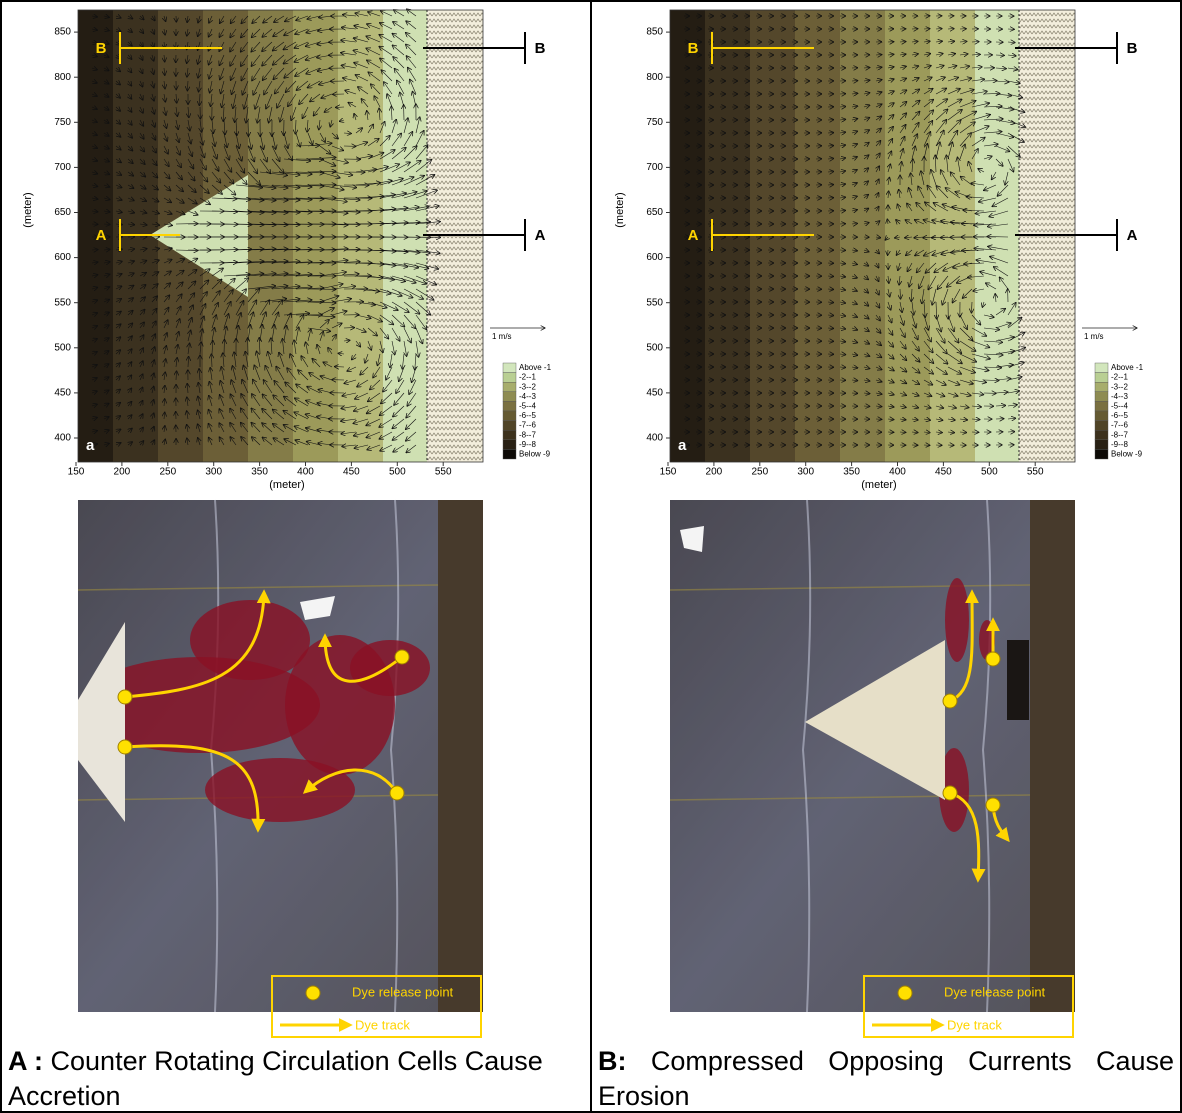 This screenshot has height=1113, width=1182. What do you see at coordinates (390, 668) in the screenshot?
I see `dye-plume` at bounding box center [390, 668].